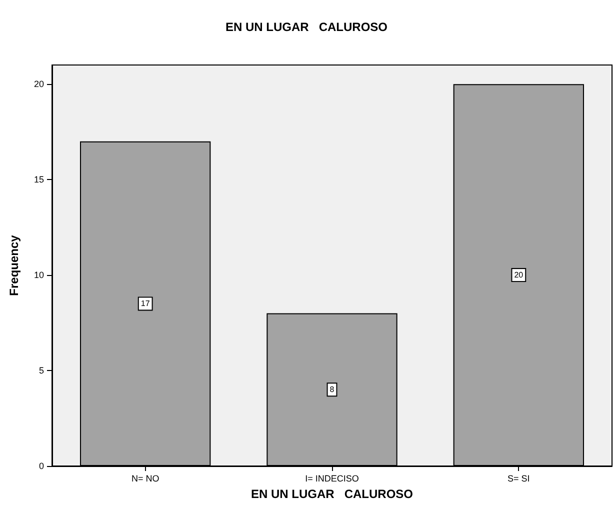 The height and width of the screenshot is (514, 613). Describe the element at coordinates (41, 466) in the screenshot. I see `y-tick-label: 0` at that location.